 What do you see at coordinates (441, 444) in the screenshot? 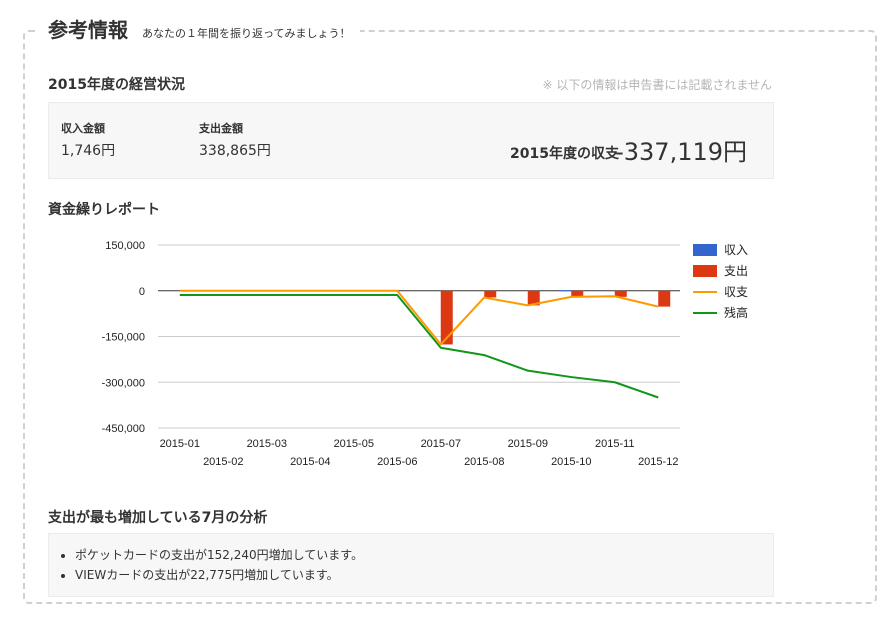
I see `x-tick-label: 2015-07` at bounding box center [441, 444].